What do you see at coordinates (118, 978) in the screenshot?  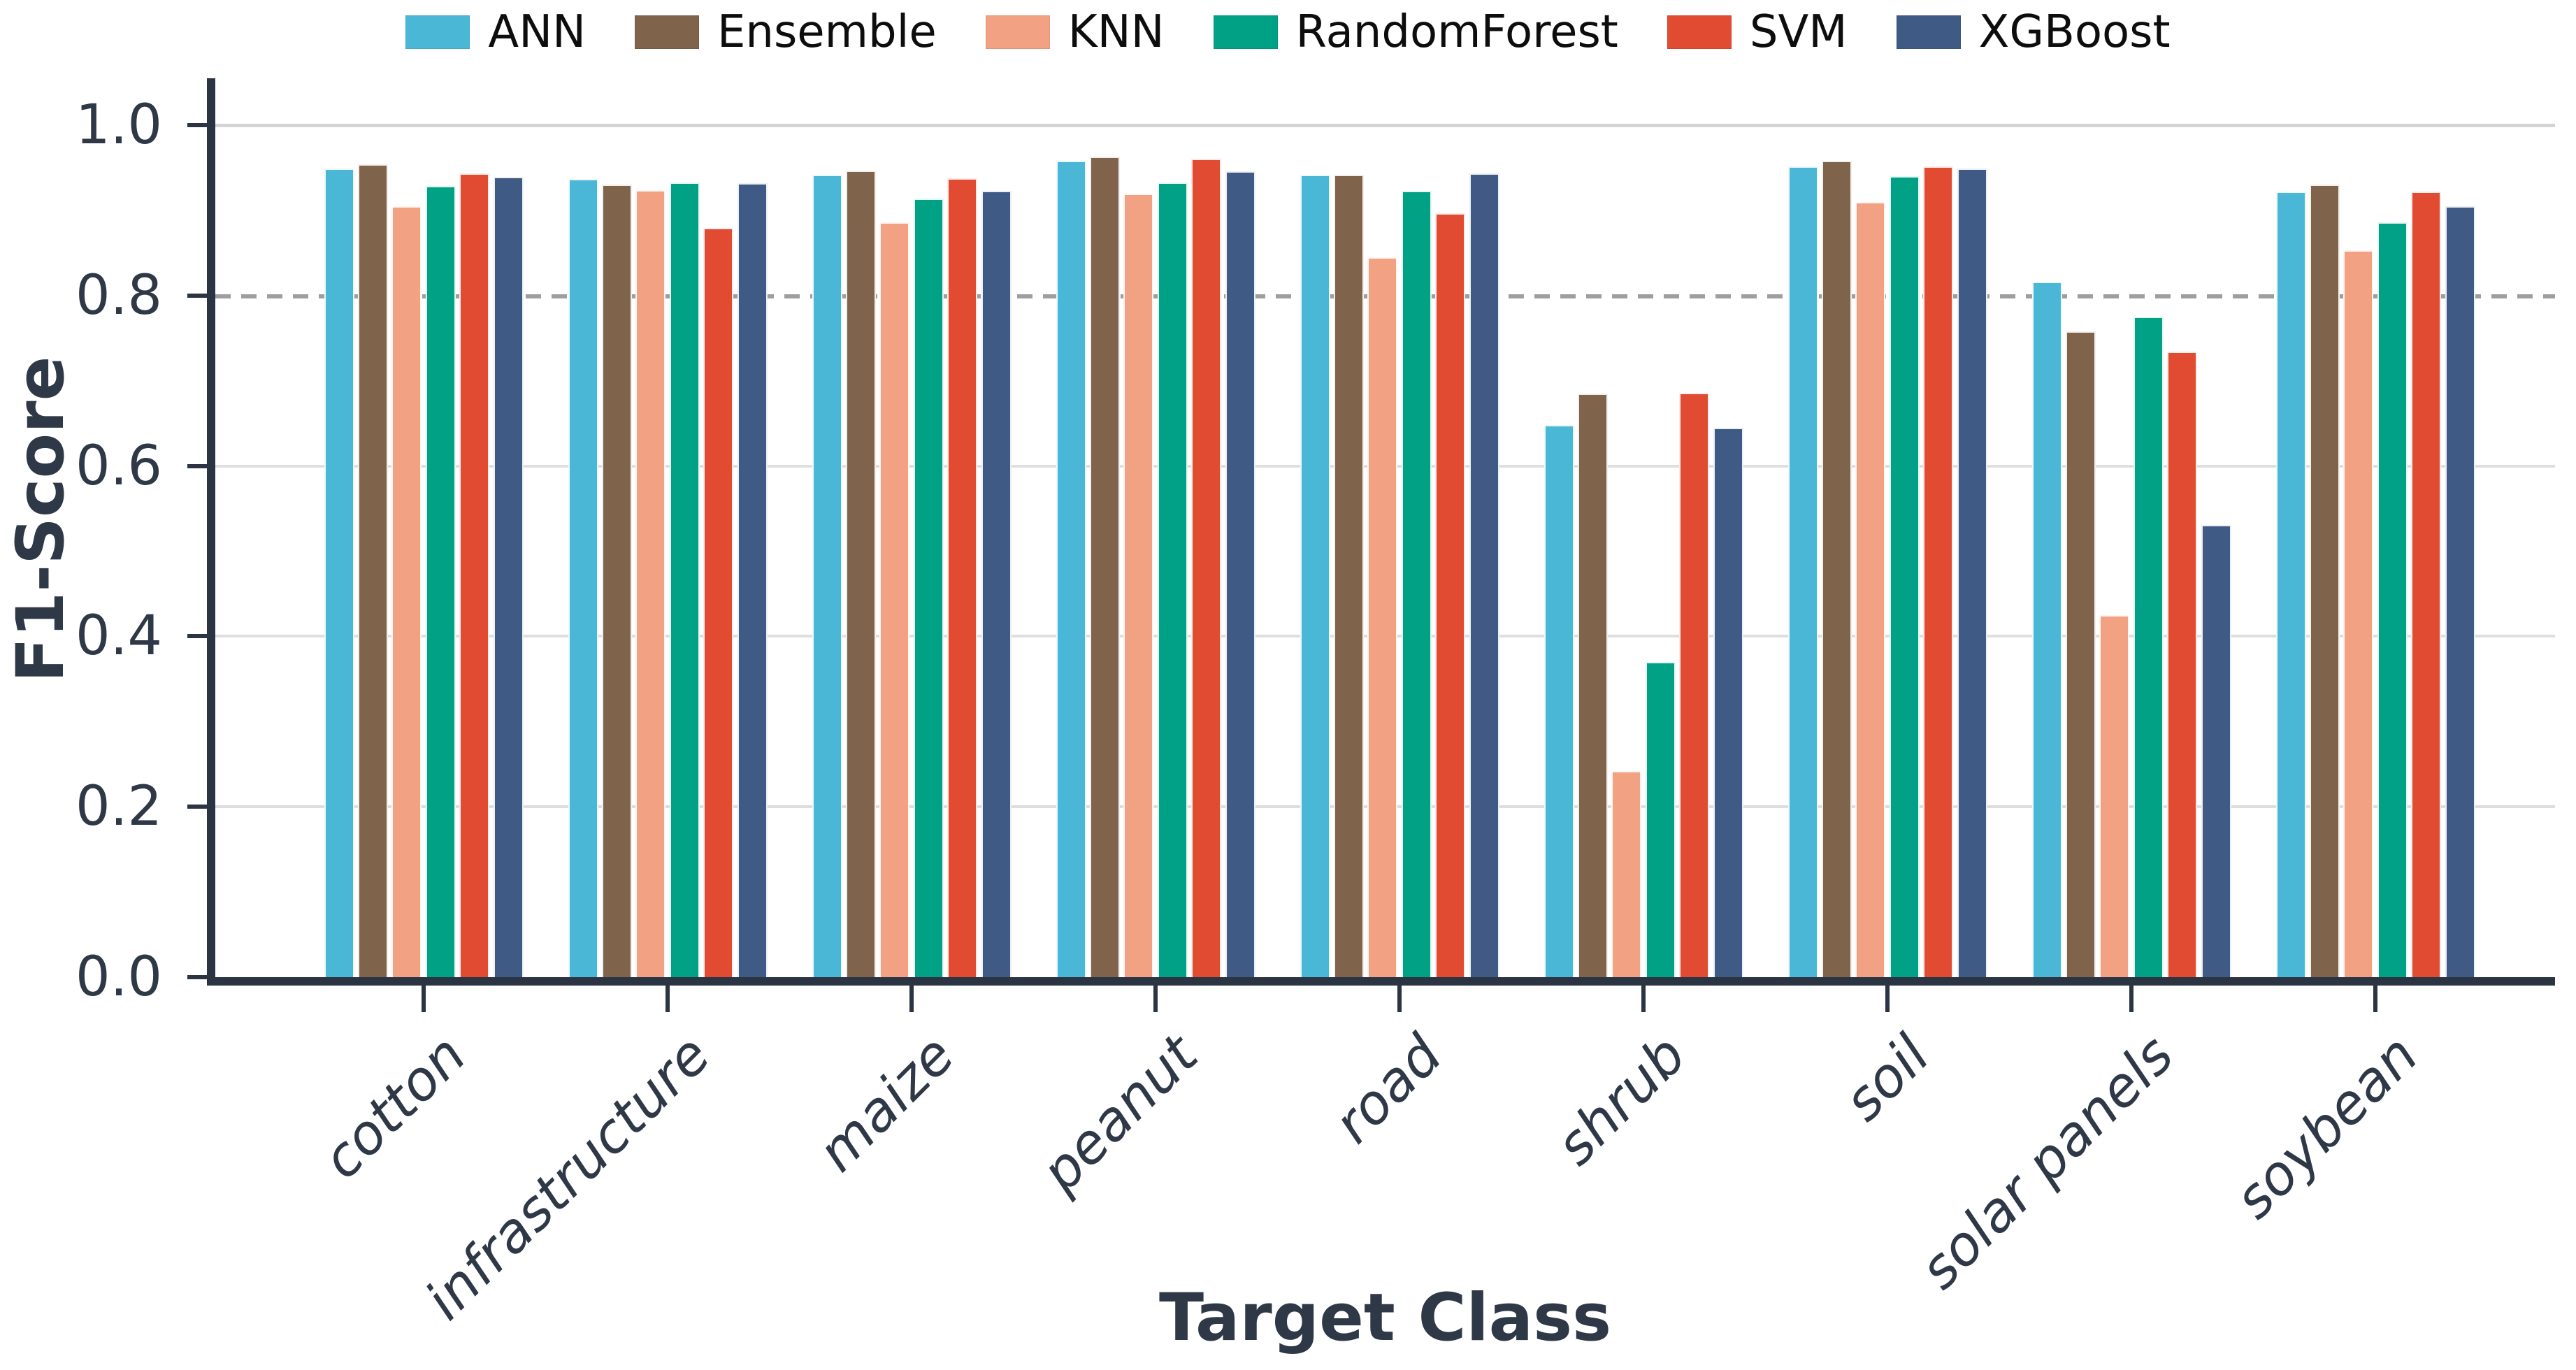 I see `y-tick-label: 0.0` at bounding box center [118, 978].